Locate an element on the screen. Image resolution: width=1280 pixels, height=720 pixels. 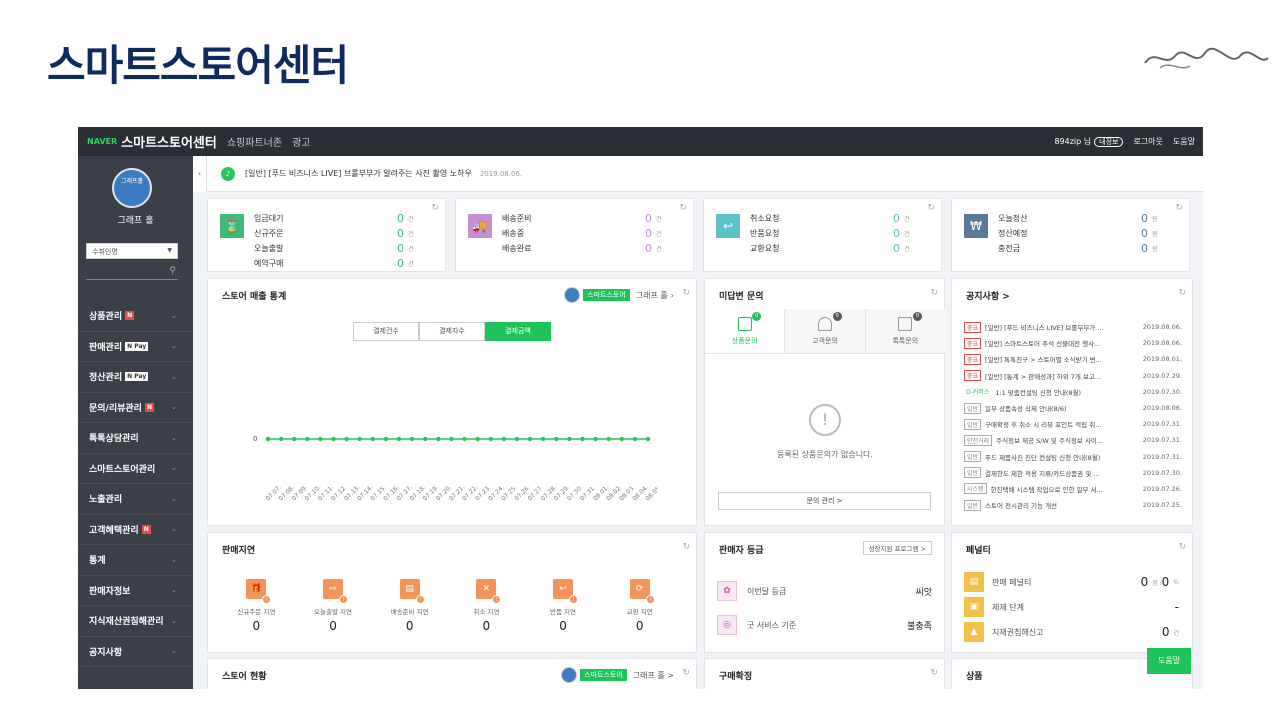
tab-customer-inquiry: 0 고객문의 is located at coordinates (824, 331).